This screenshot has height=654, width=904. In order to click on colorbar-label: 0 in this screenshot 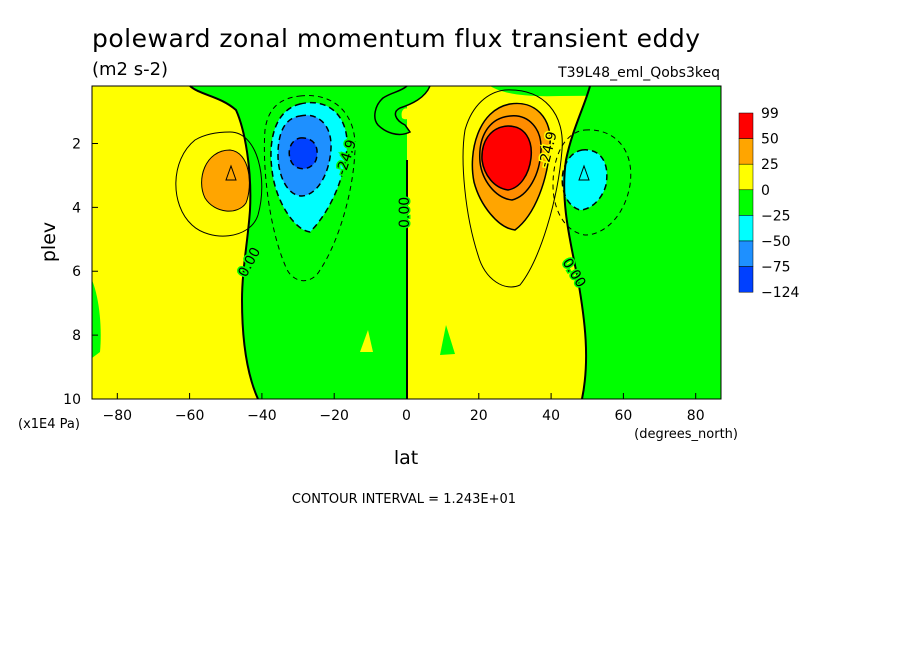, I will do `click(765, 191)`.